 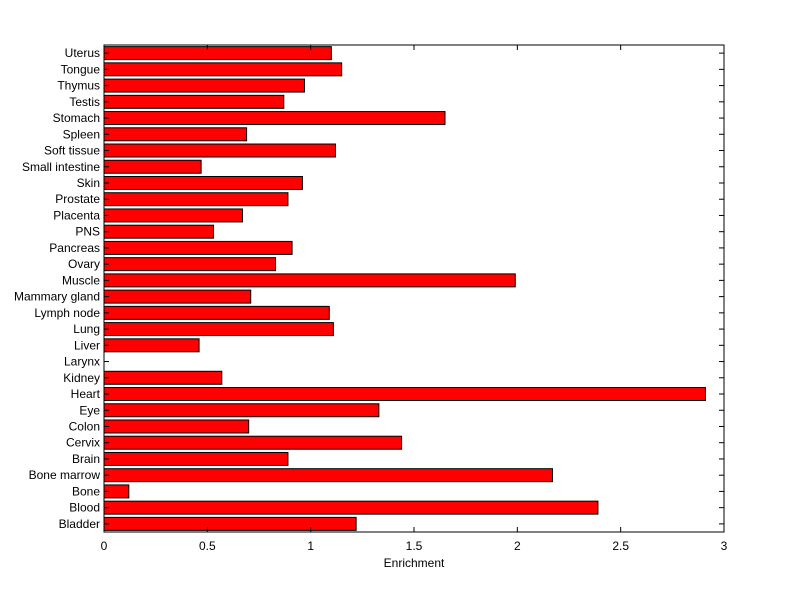 I want to click on y-tick-label-mammary-gland: Mammary gland, so click(x=57, y=297).